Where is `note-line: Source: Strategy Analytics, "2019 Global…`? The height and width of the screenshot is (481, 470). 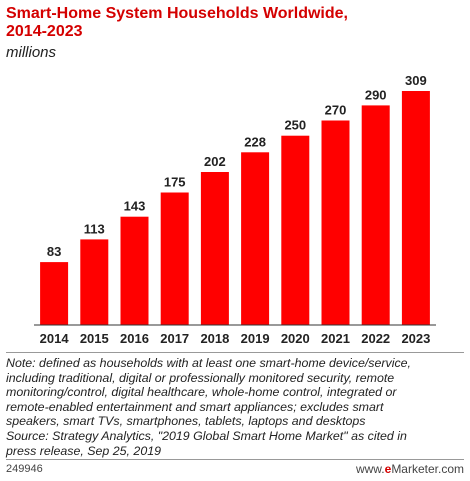 note-line: Source: Strategy Analytics, "2019 Global… is located at coordinates (206, 435).